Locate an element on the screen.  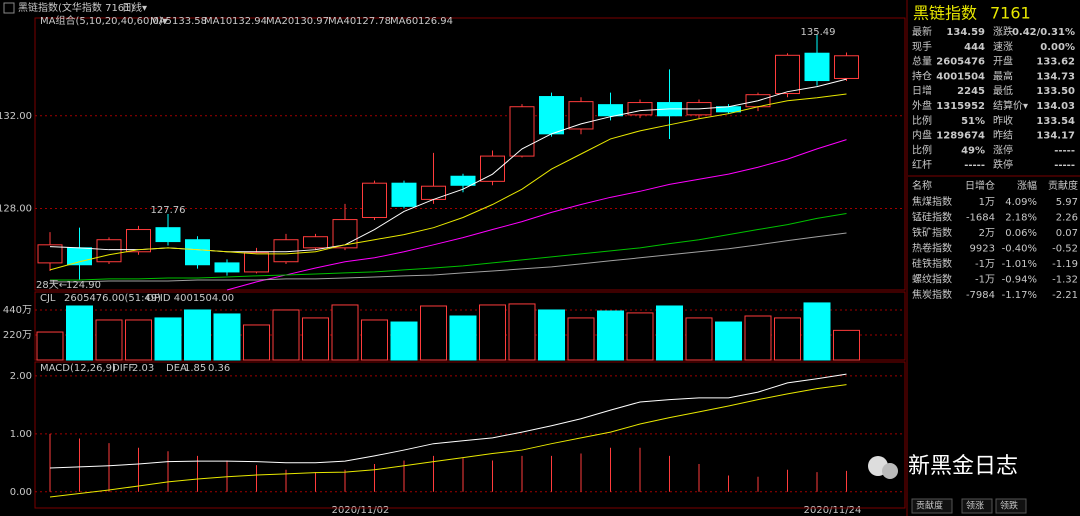
y-tick-label: 220万 is located at coordinates (17, 335).